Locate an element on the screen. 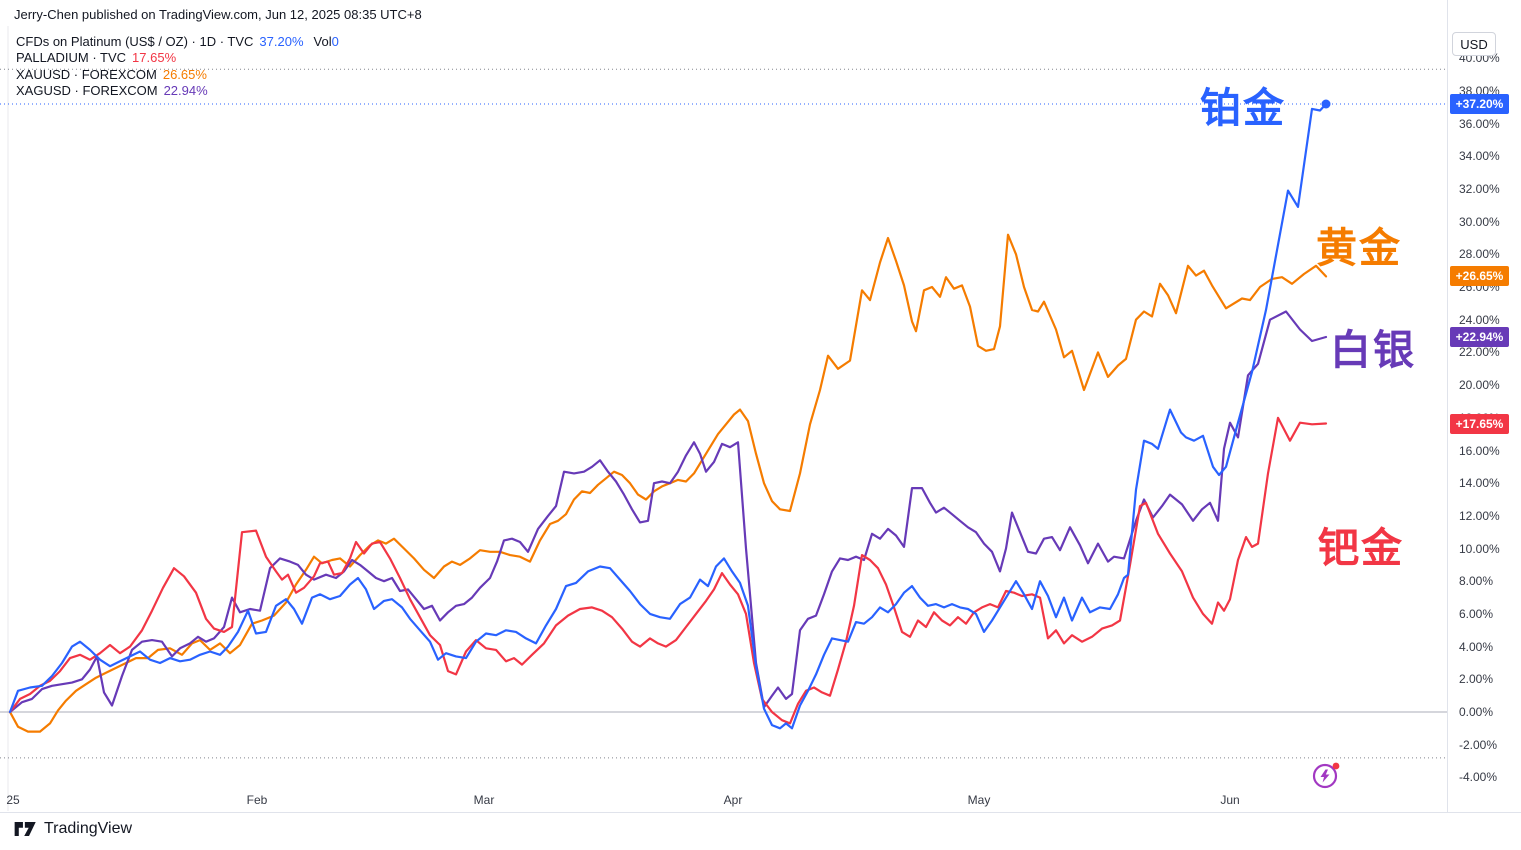 This screenshot has height=850, width=1521. legend-change-value: 17.65% is located at coordinates (154, 58).